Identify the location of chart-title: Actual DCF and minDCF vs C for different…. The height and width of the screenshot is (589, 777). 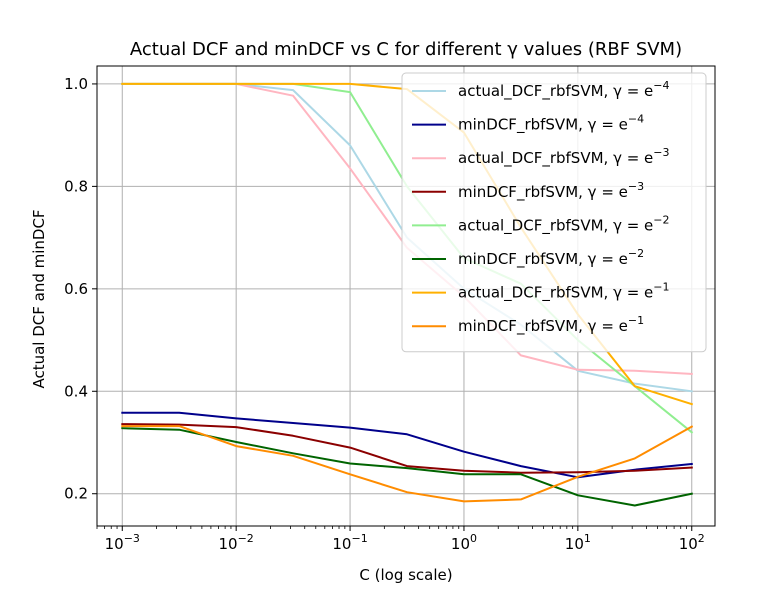
(406, 49).